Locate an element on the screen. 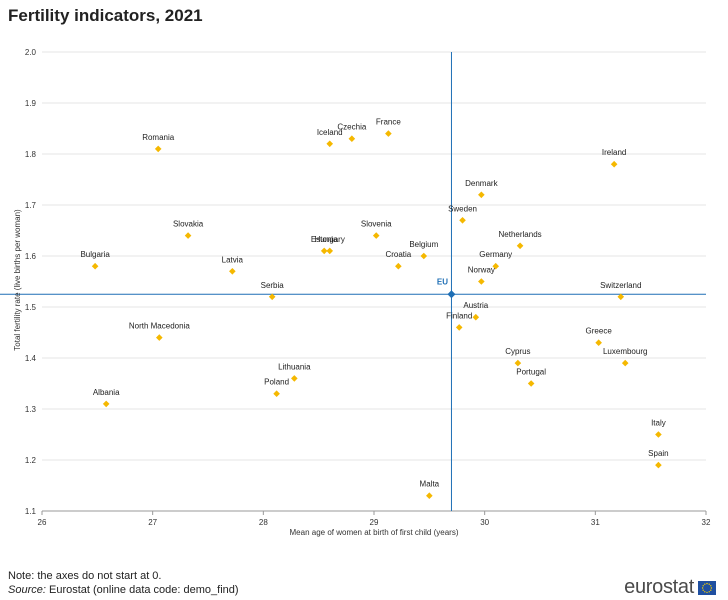 This screenshot has height=600, width=728. y-tick-label: 1.4 is located at coordinates (31, 358).